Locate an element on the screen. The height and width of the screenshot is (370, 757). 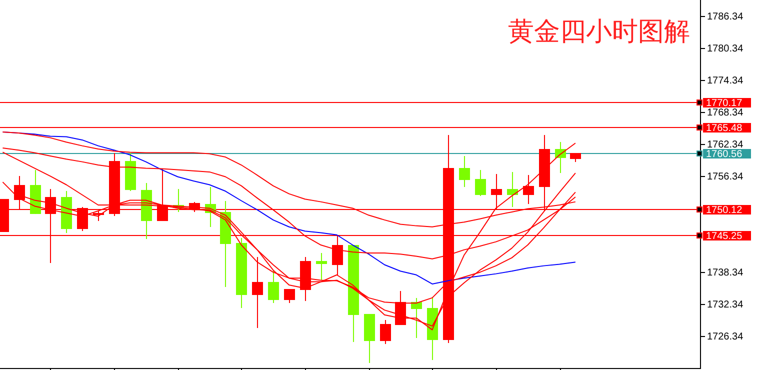
y-tick-label: 1774.34 is located at coordinates (725, 81).